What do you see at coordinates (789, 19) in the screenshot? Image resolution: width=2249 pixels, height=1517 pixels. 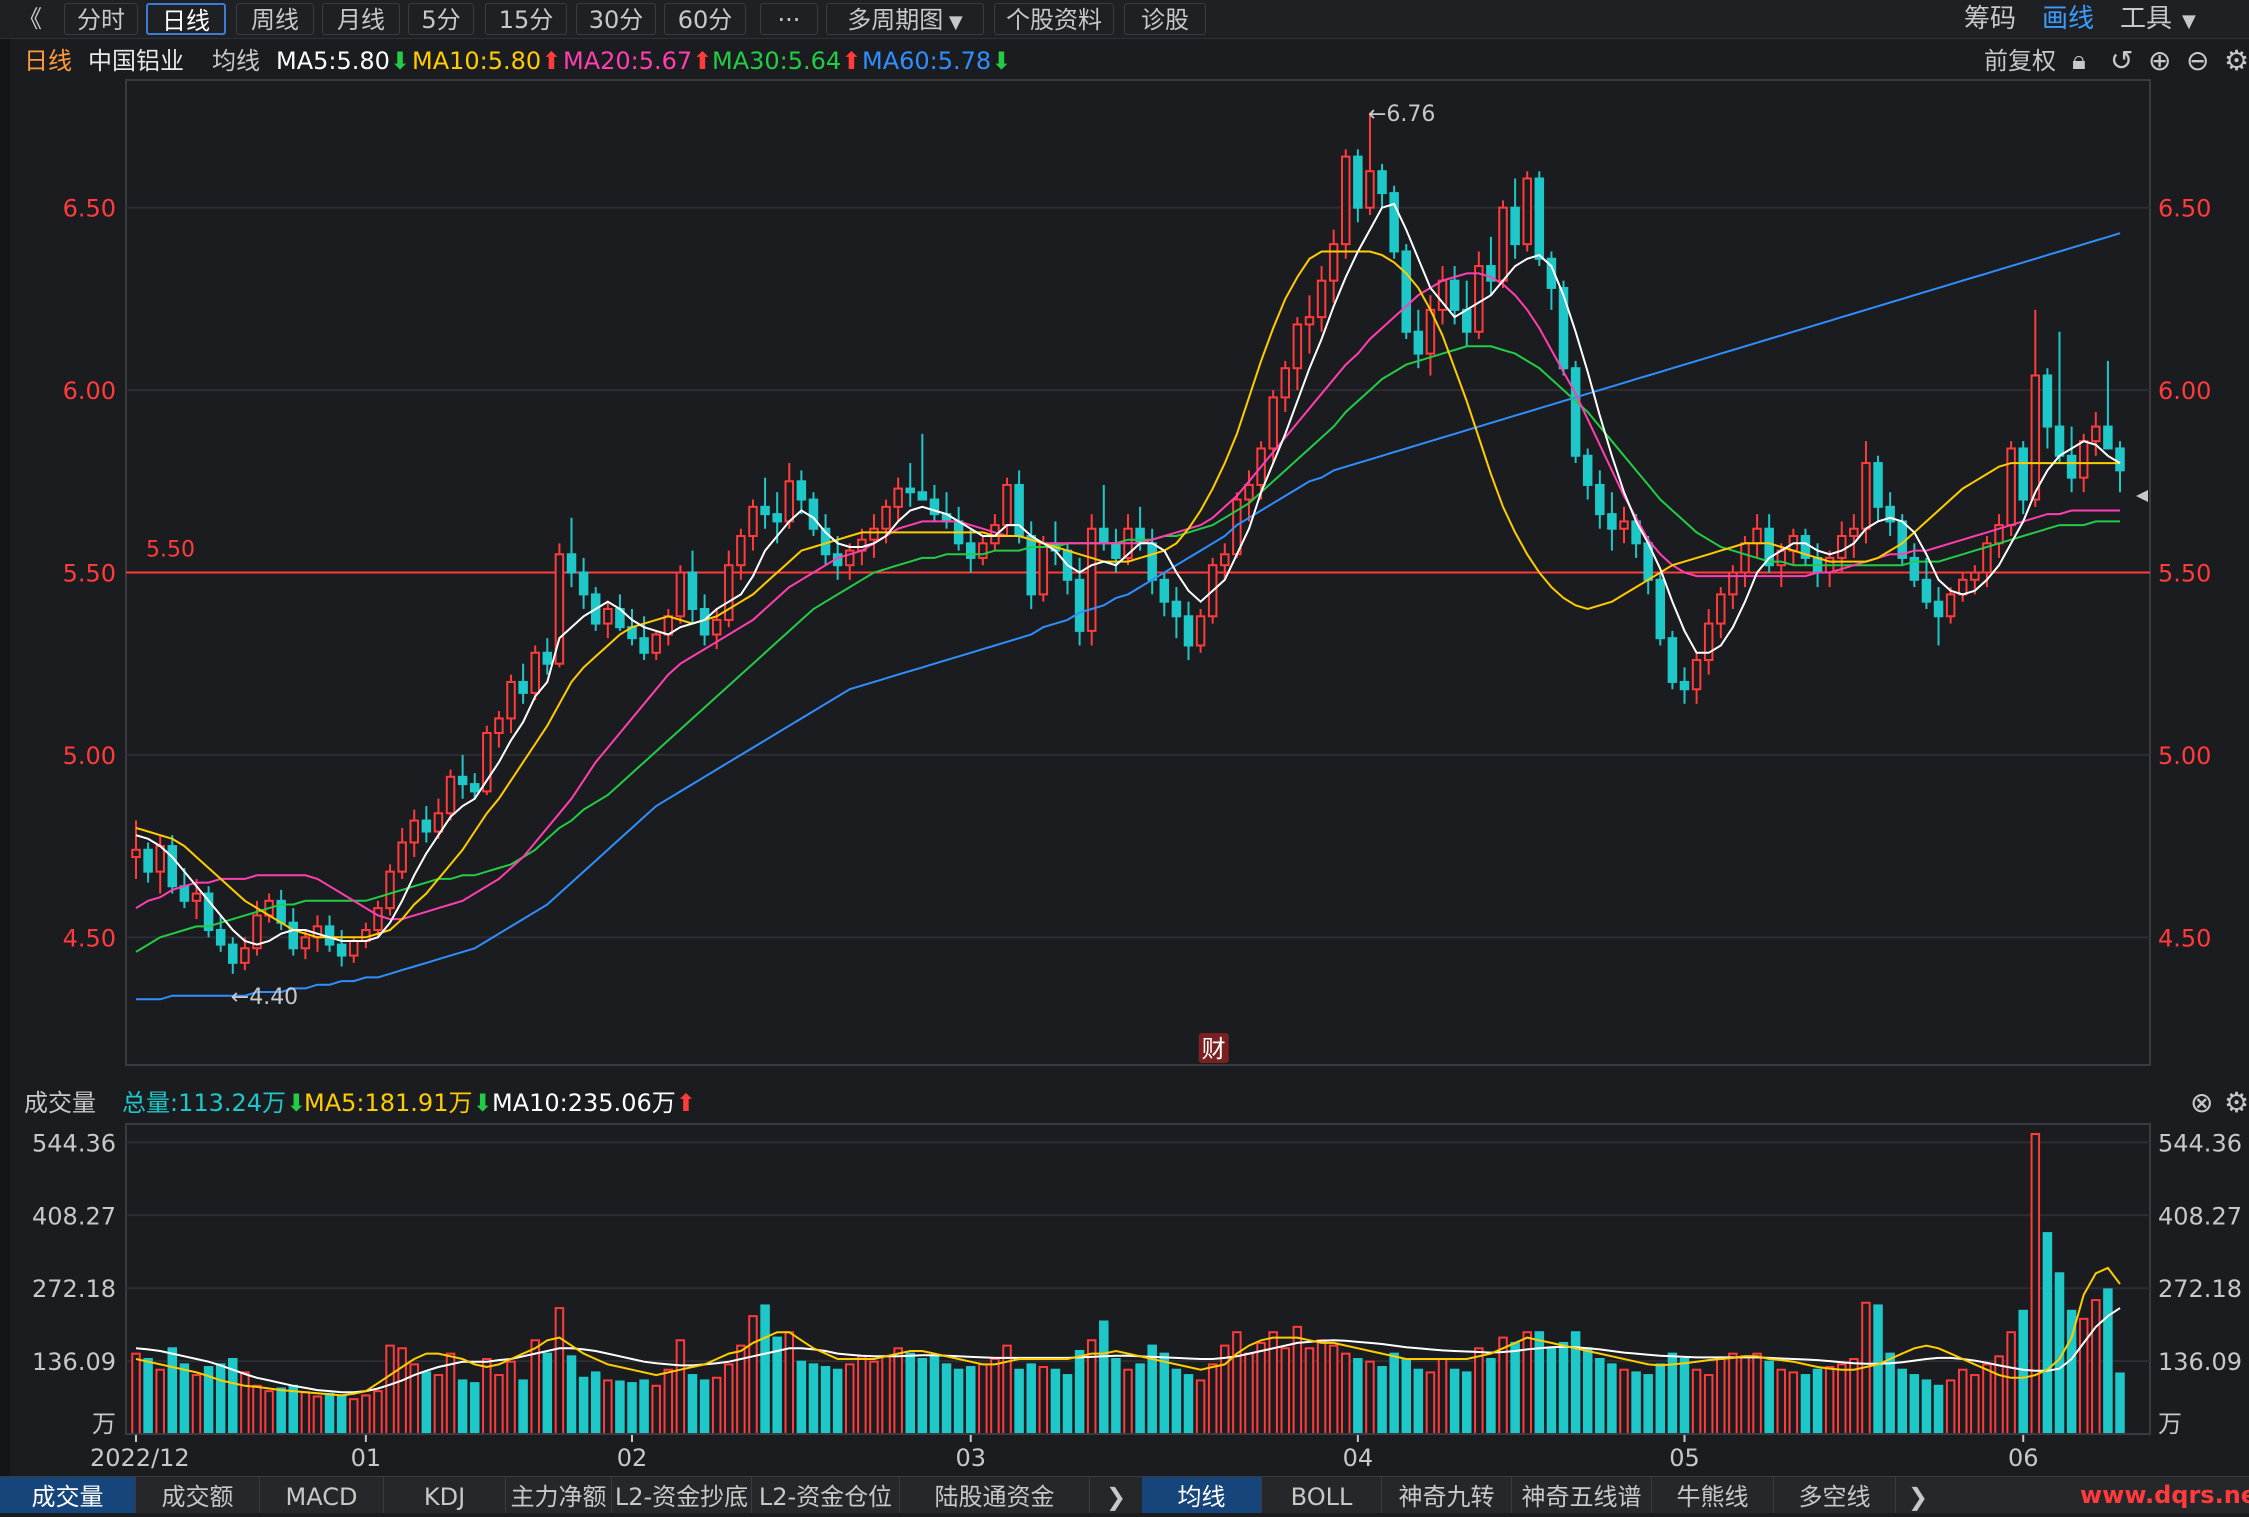 I see `toolbar-tab-8: ···` at bounding box center [789, 19].